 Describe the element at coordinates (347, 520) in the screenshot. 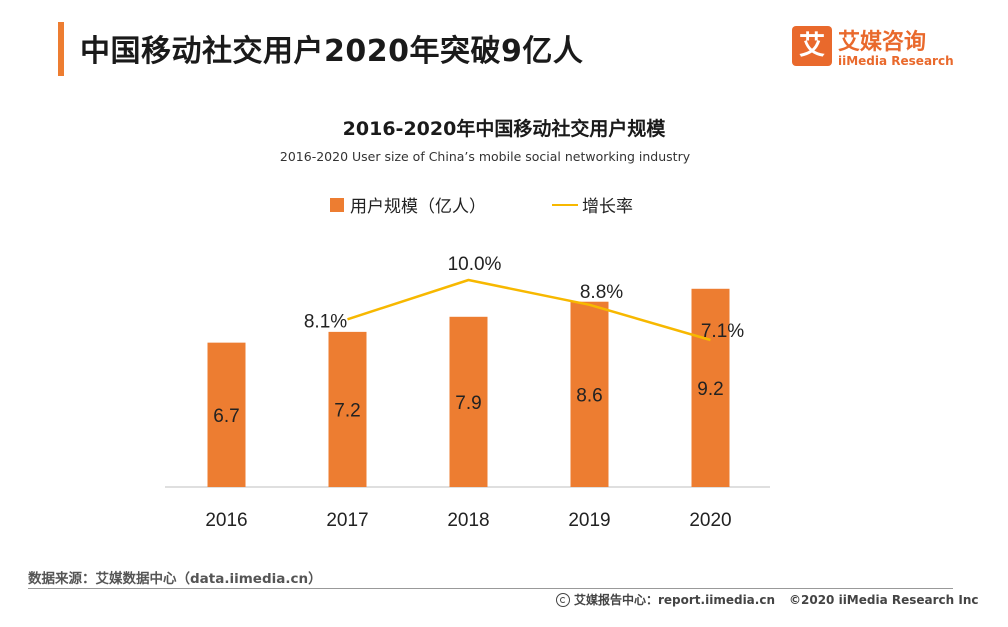

I see `x-tick-label-2017: 2017` at that location.